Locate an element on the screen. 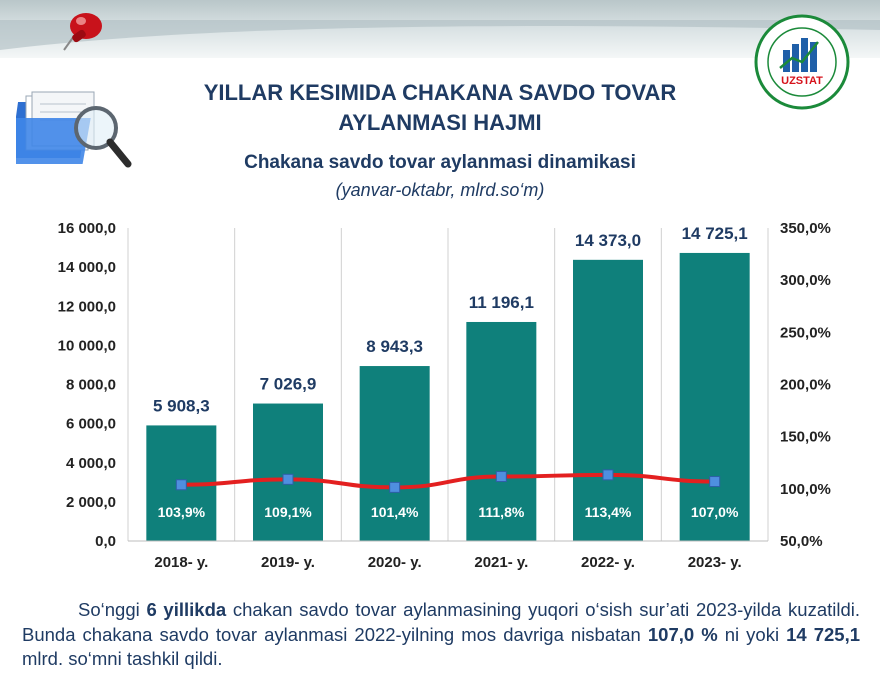 This screenshot has width=880, height=689. growth-line is located at coordinates (448, 481).